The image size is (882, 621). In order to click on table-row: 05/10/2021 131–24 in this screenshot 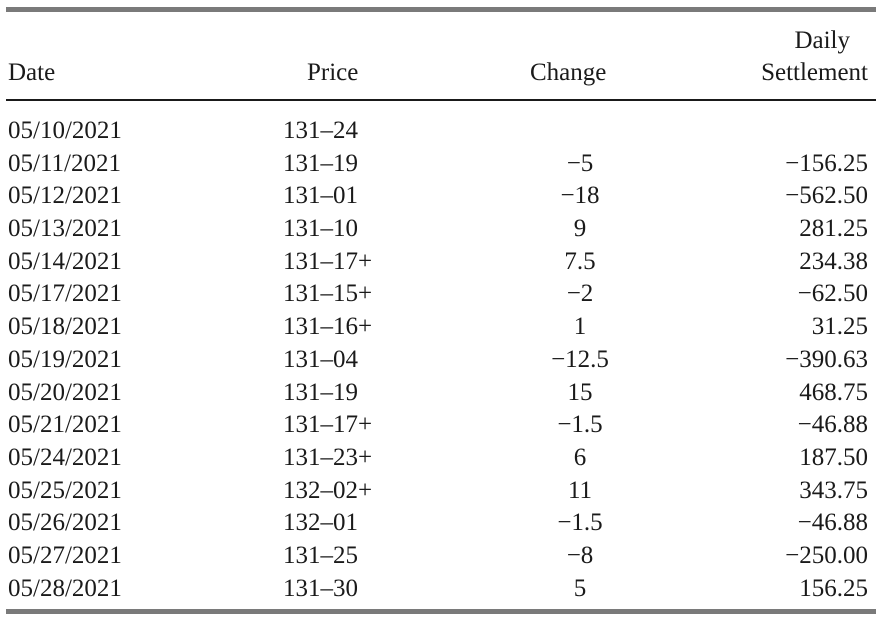, I will do `click(441, 131)`.